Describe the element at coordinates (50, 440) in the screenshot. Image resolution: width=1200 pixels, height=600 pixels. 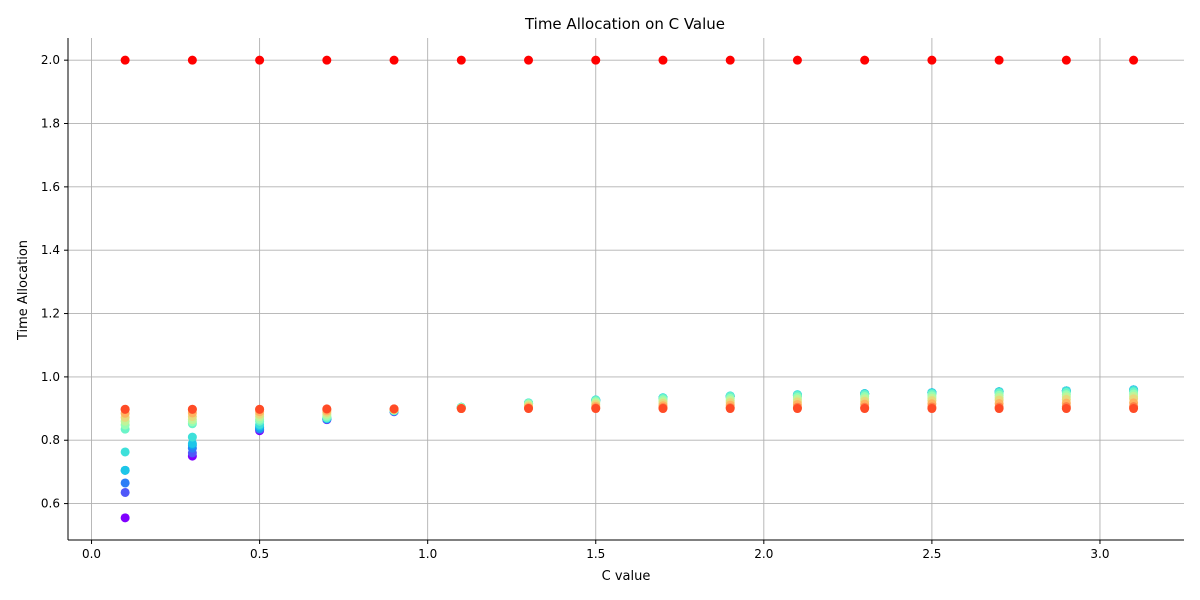
I see `y-tick-label: 0.8` at that location.